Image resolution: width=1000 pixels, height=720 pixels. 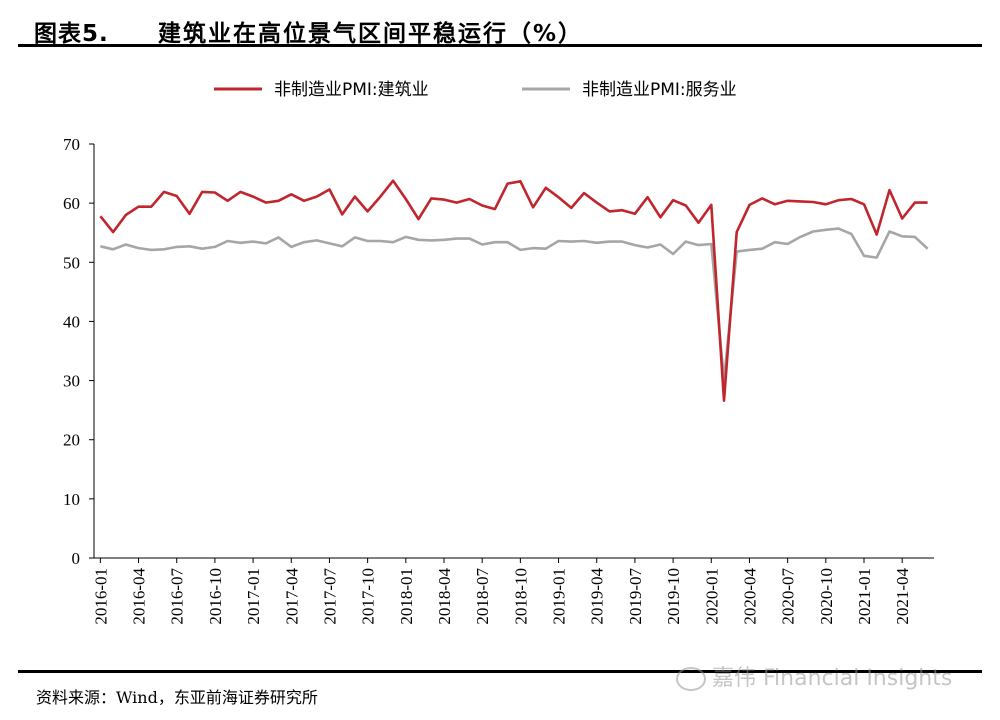 I want to click on figure-title: 建筑业在高位景气区间平稳运行（%）, so click(x=371, y=34).